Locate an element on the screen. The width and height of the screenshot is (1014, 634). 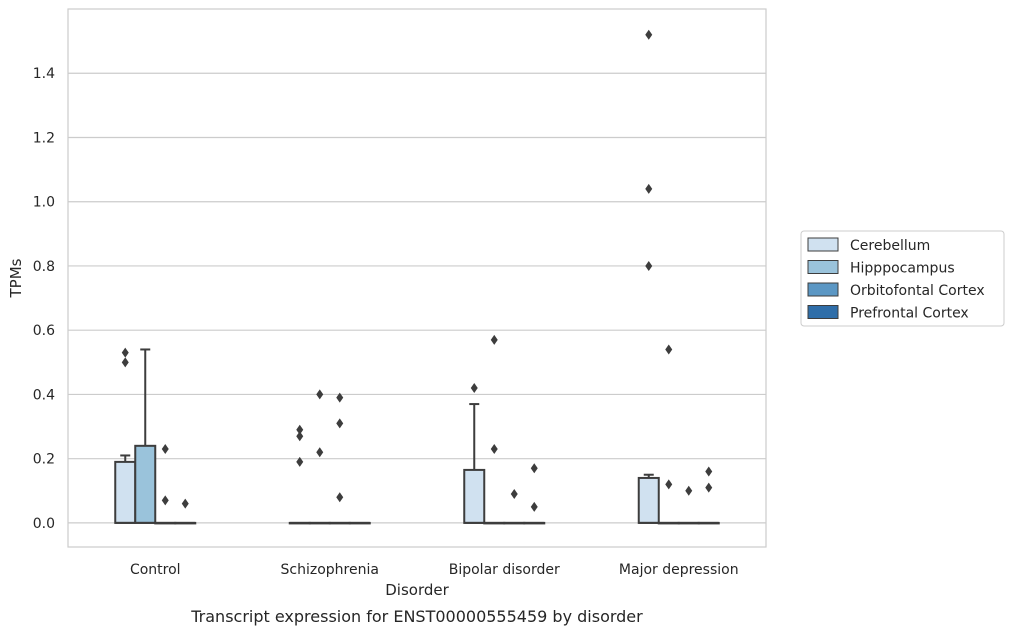
legend-label: Prefrontal Cortex is located at coordinates (909, 314).